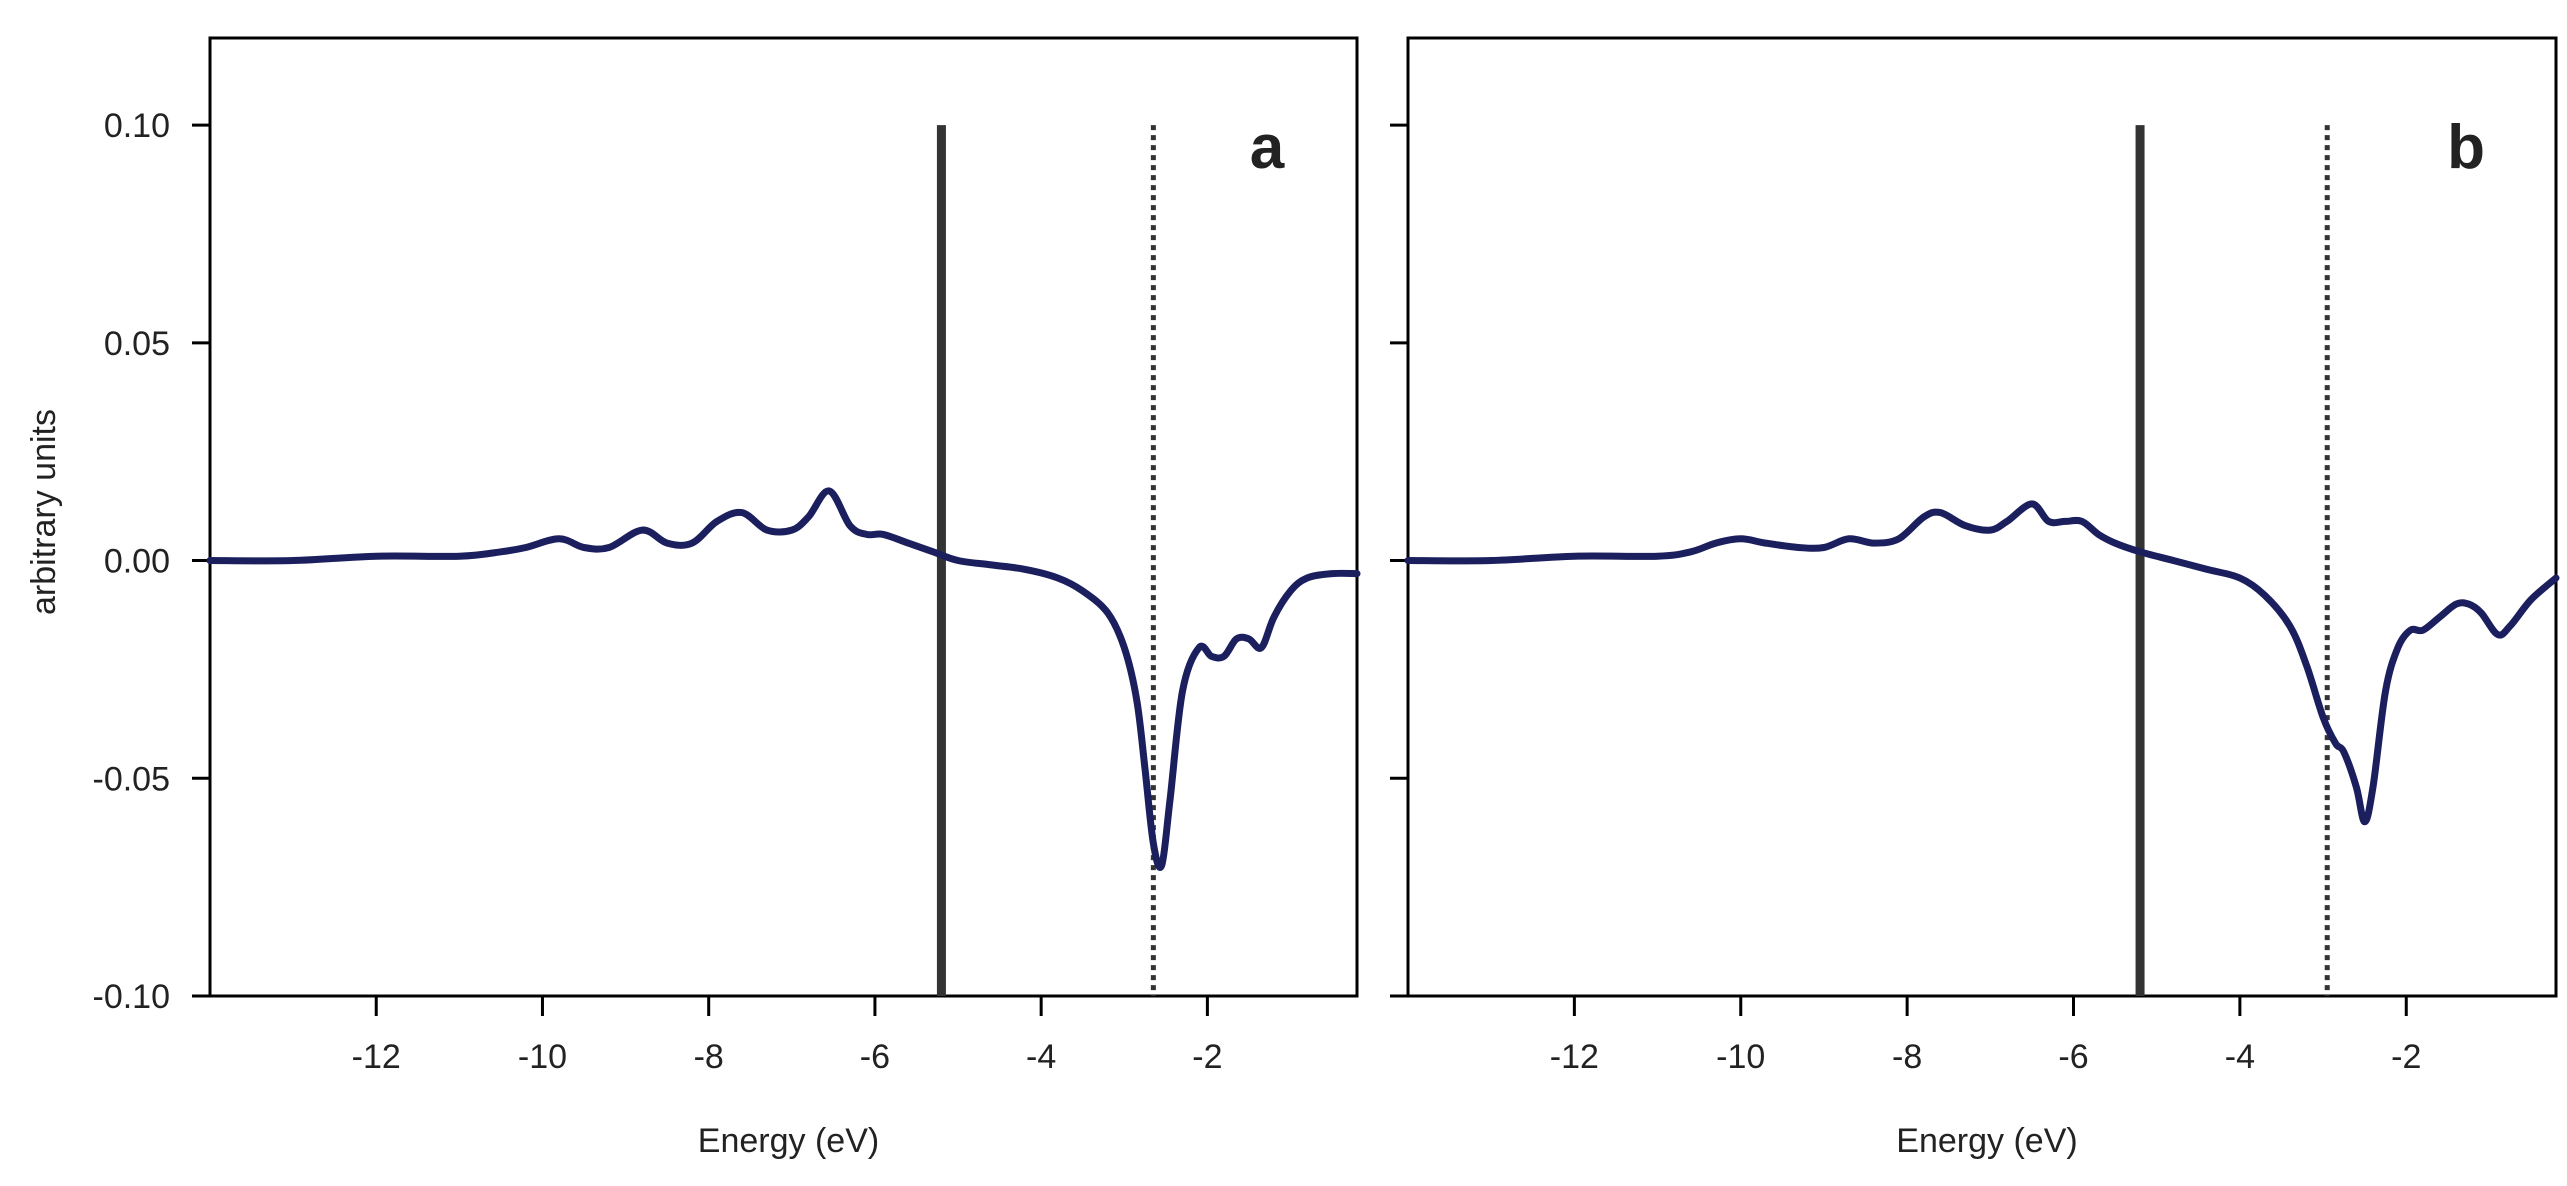 Image resolution: width=2567 pixels, height=1186 pixels. What do you see at coordinates (137, 344) in the screenshot?
I see `y-tick-label: 0.05` at bounding box center [137, 344].